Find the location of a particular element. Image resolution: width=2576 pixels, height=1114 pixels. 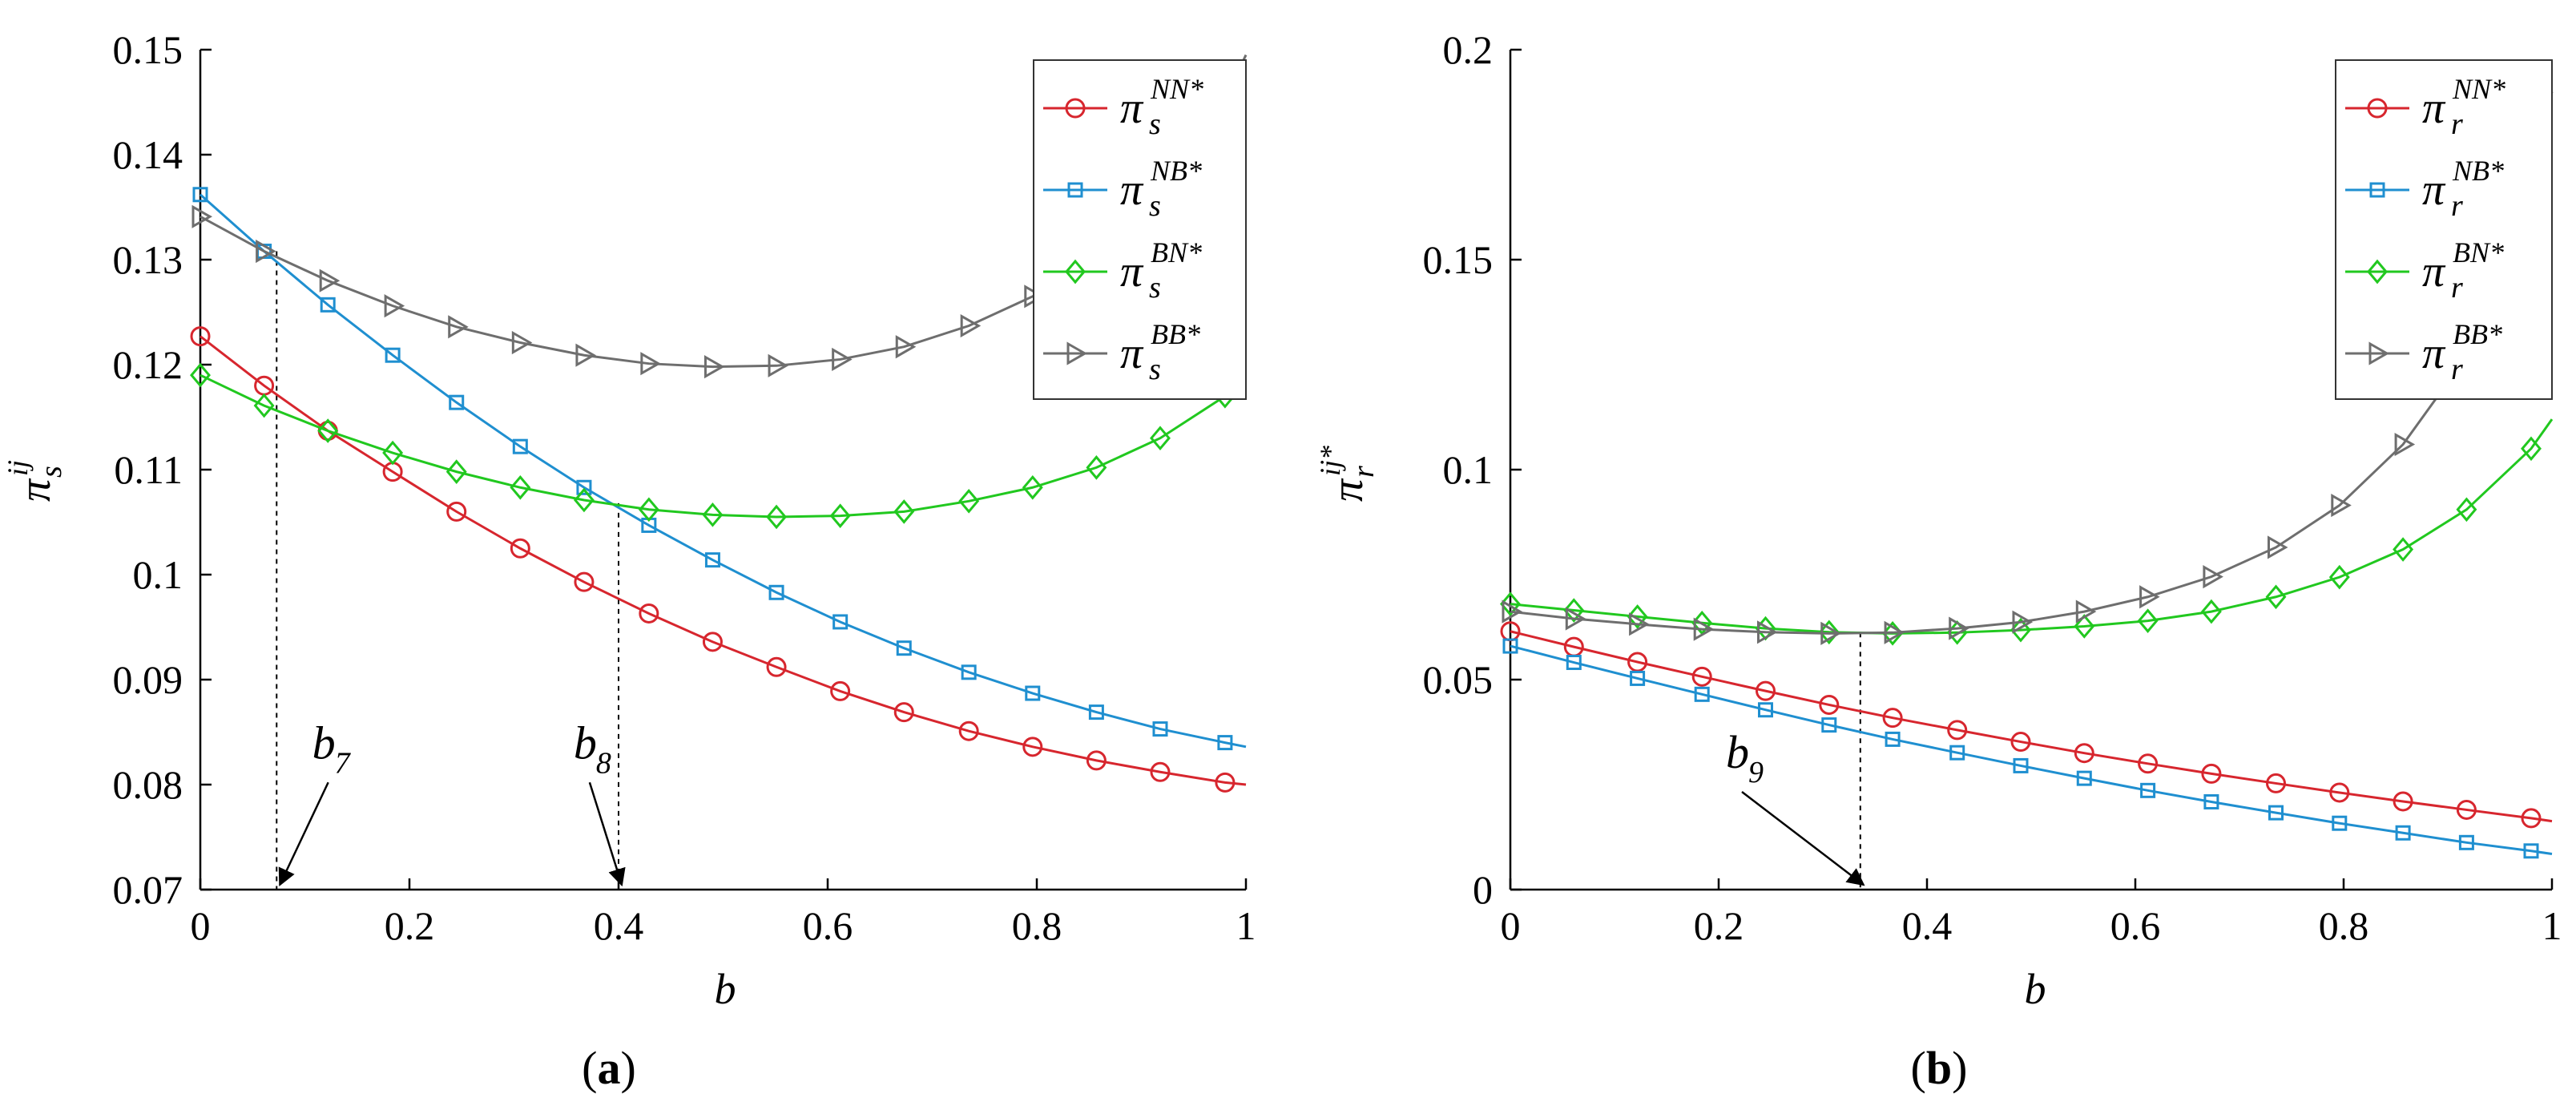

legend-label-sup: NB* is located at coordinates (1176, 171).